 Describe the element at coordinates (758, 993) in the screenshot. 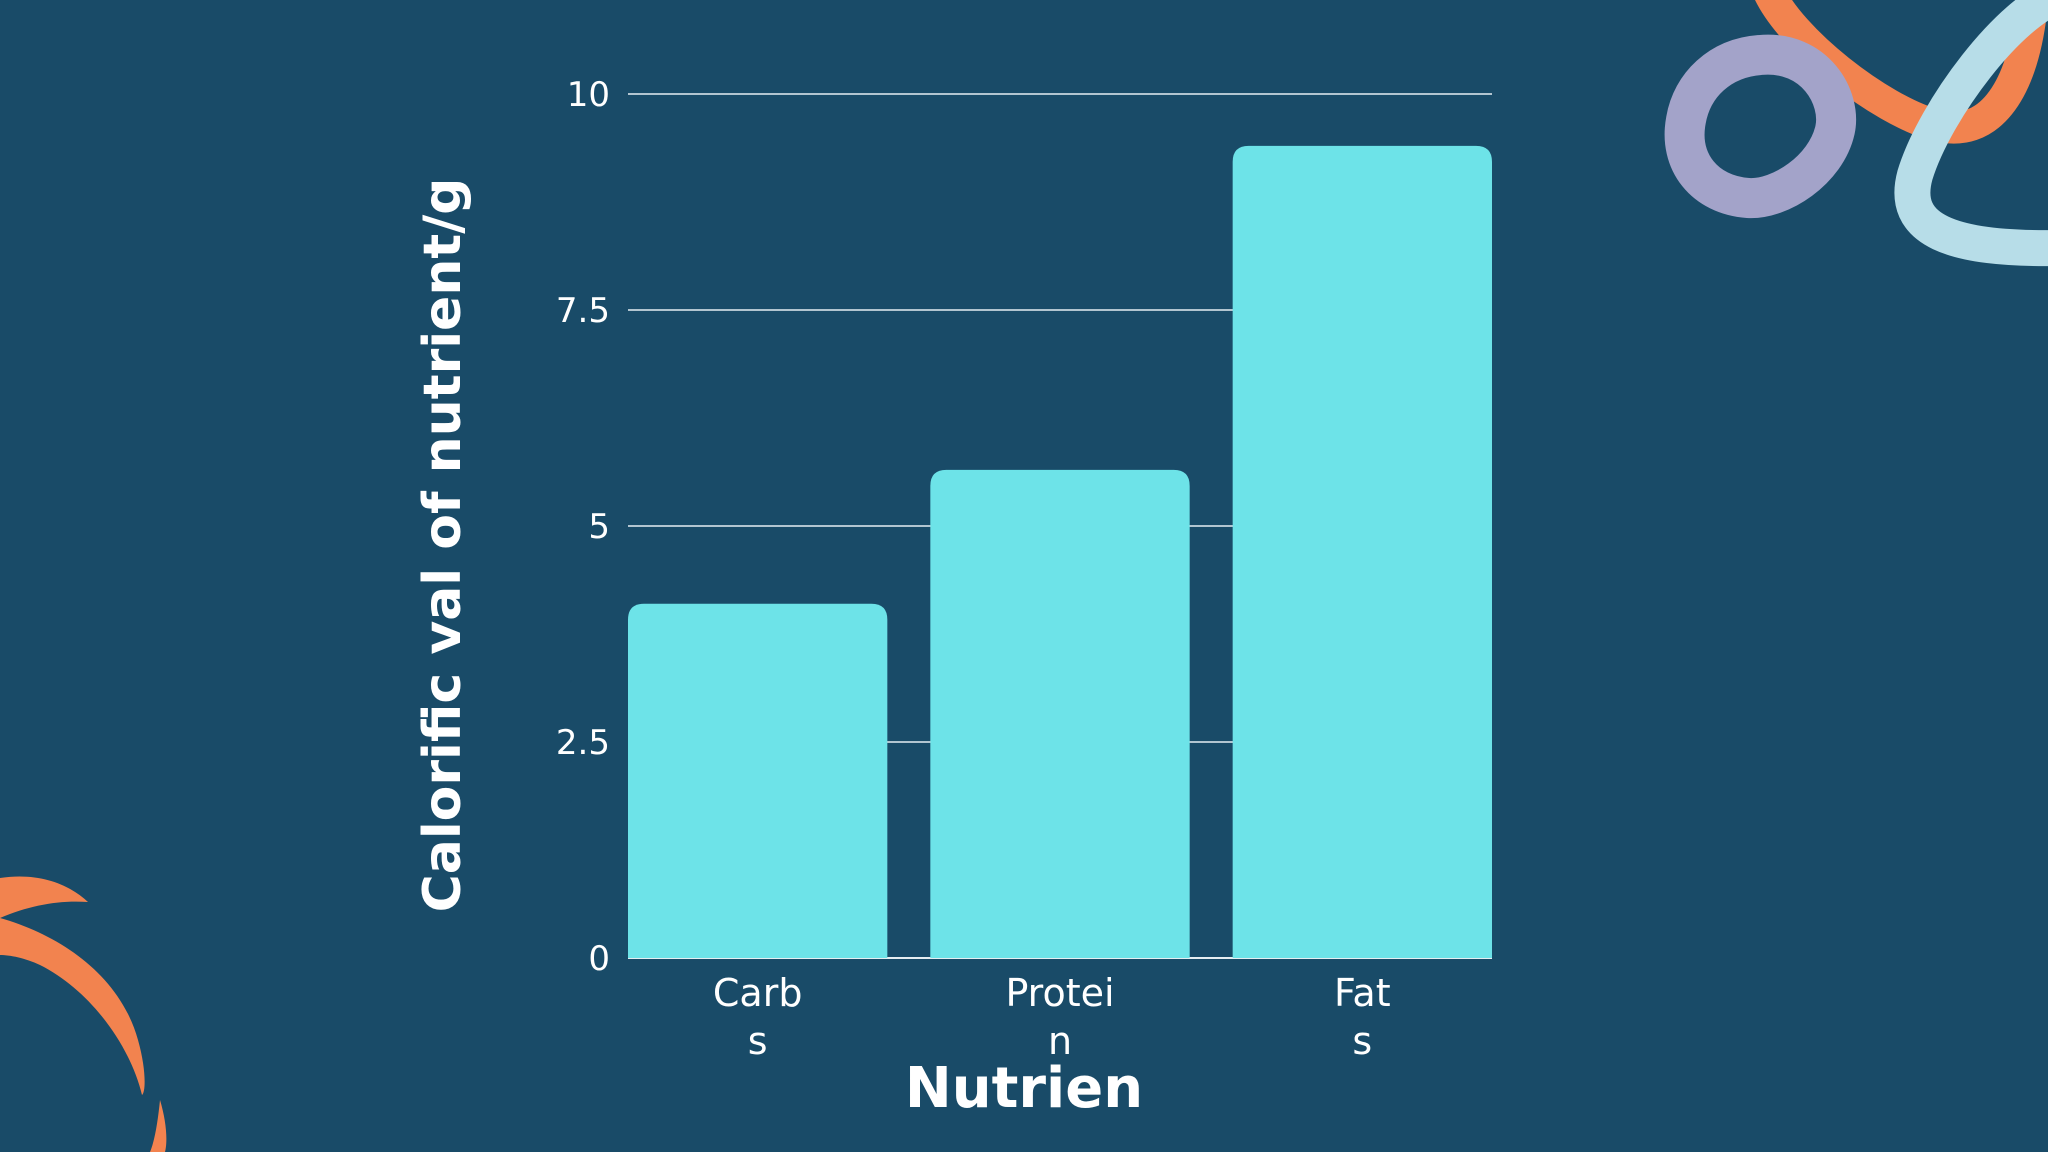

I see `x-tick-label: Carb` at that location.